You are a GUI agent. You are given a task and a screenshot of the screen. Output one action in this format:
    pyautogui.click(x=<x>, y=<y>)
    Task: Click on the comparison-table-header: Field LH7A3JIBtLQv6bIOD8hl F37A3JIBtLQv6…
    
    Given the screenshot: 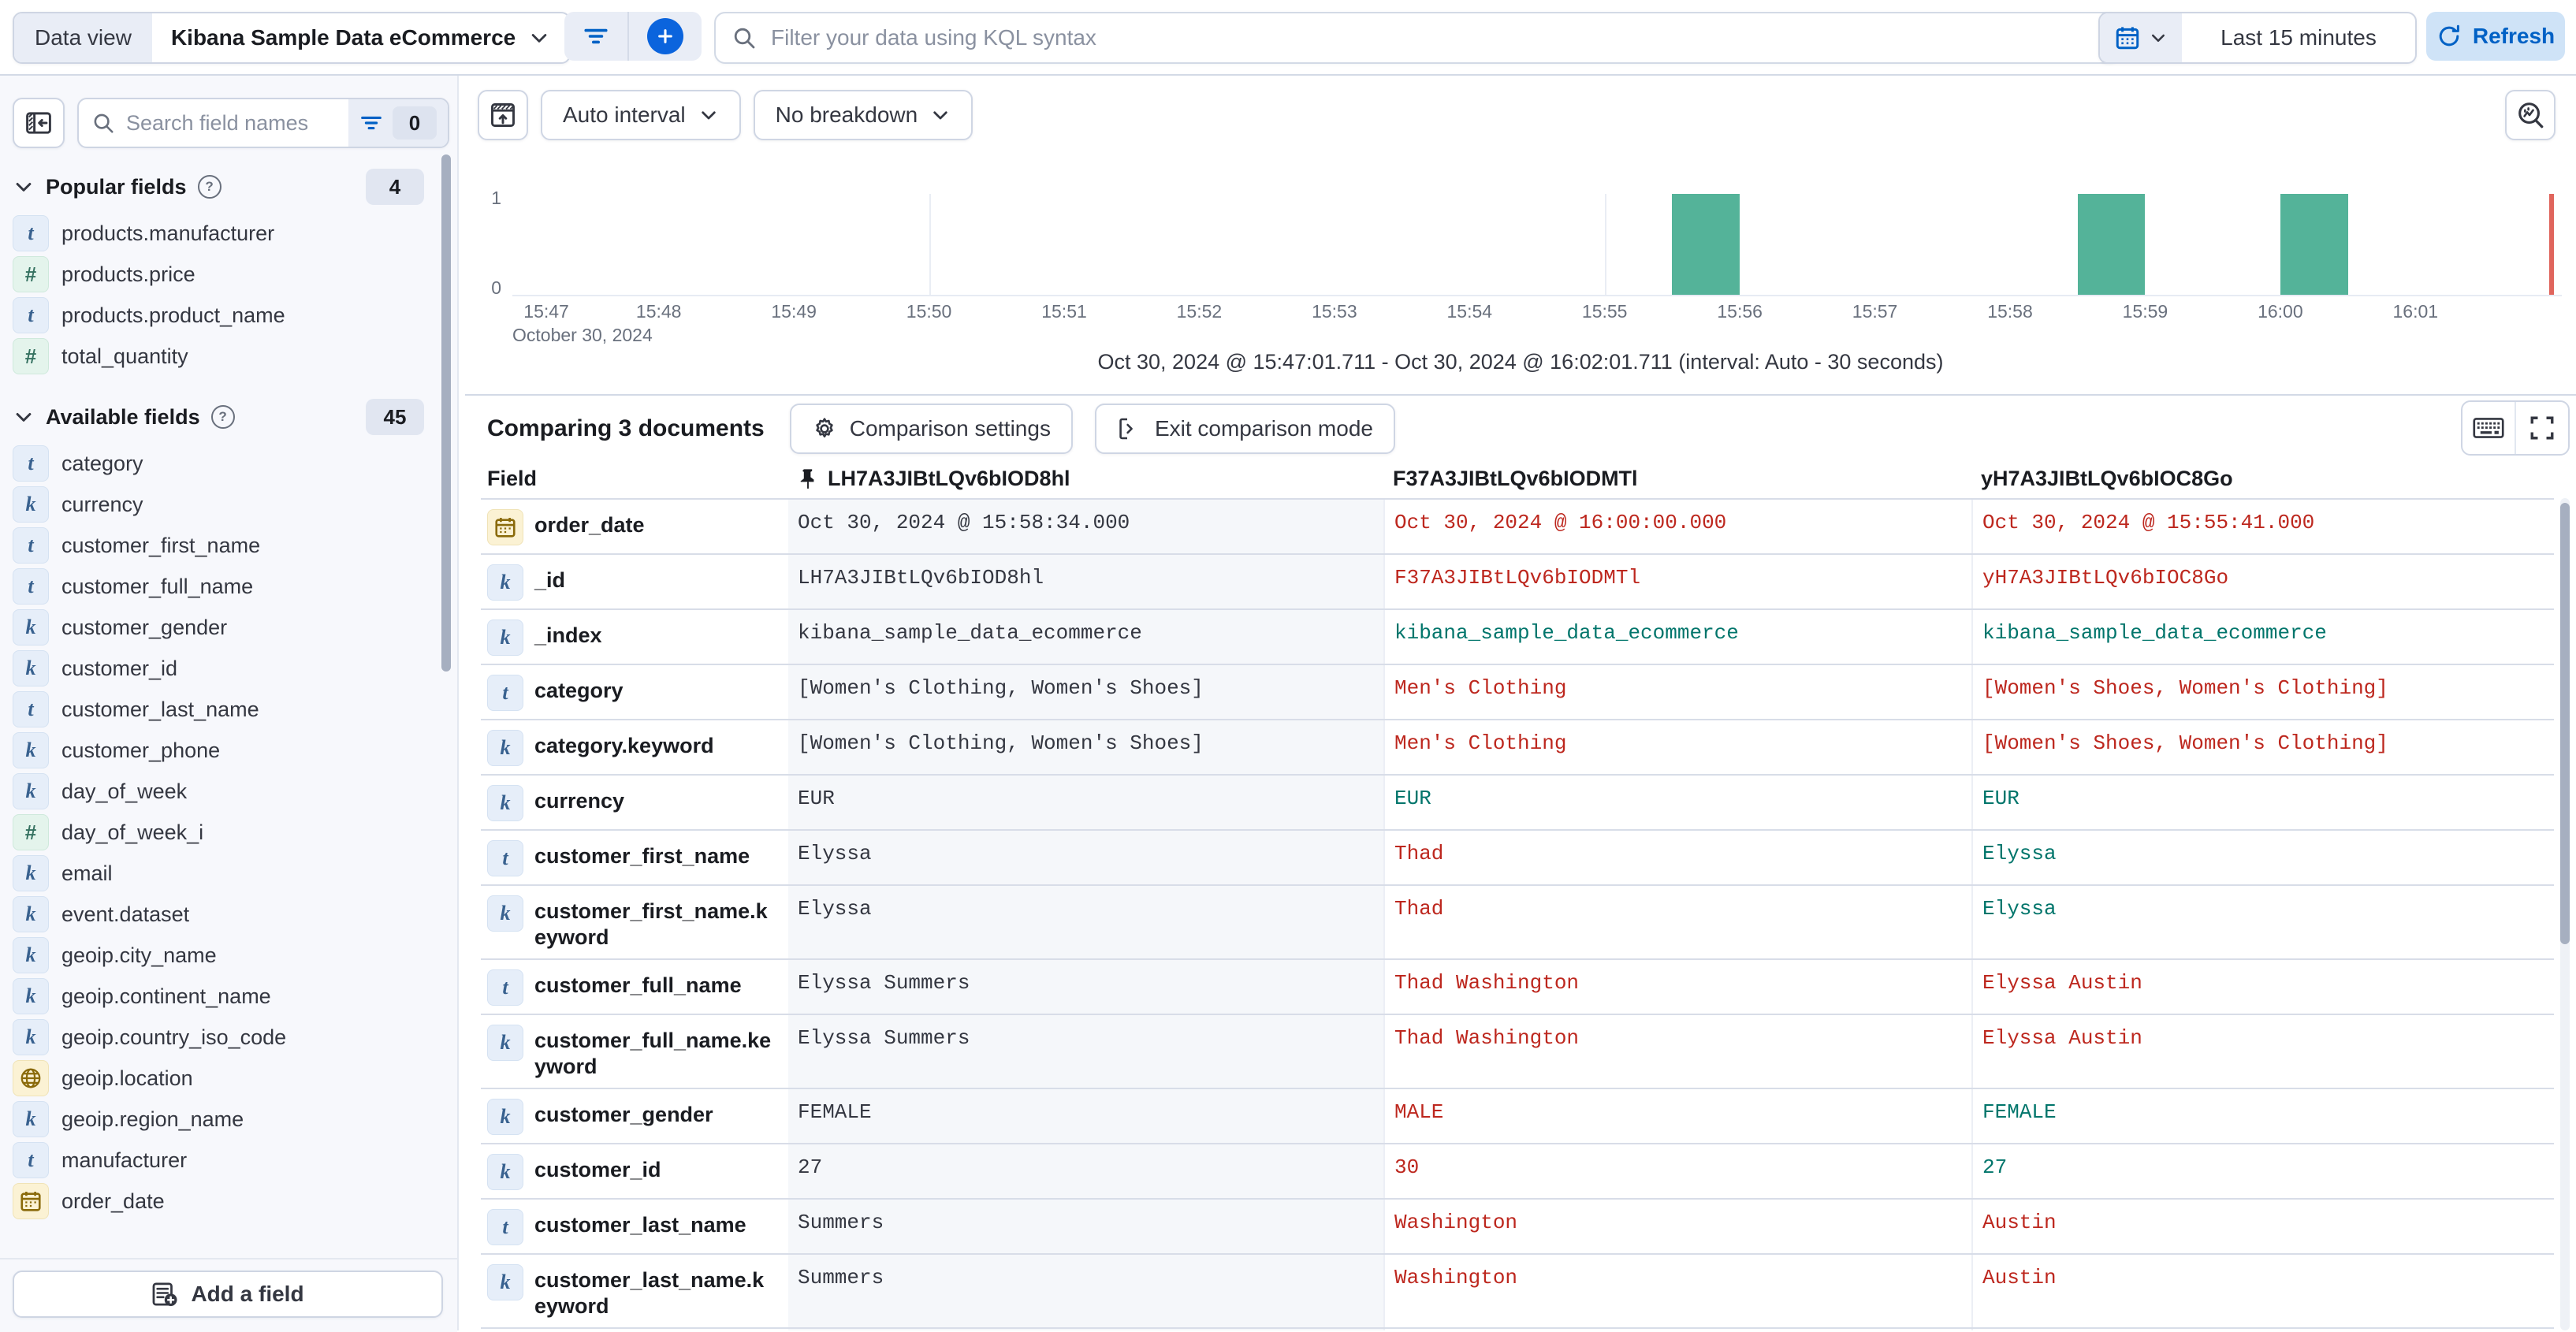 What is the action you would take?
    pyautogui.click(x=1517, y=479)
    